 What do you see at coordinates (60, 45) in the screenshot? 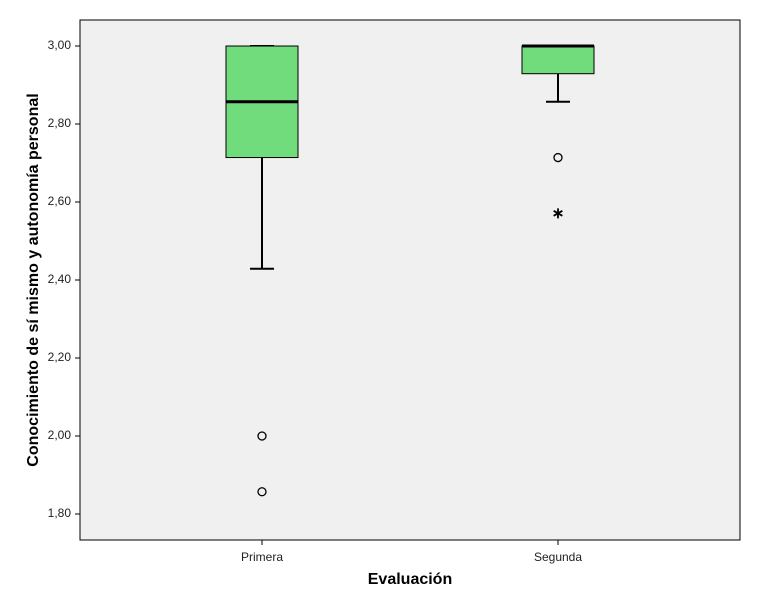
I see `y-tick-label: 3,00` at bounding box center [60, 45].